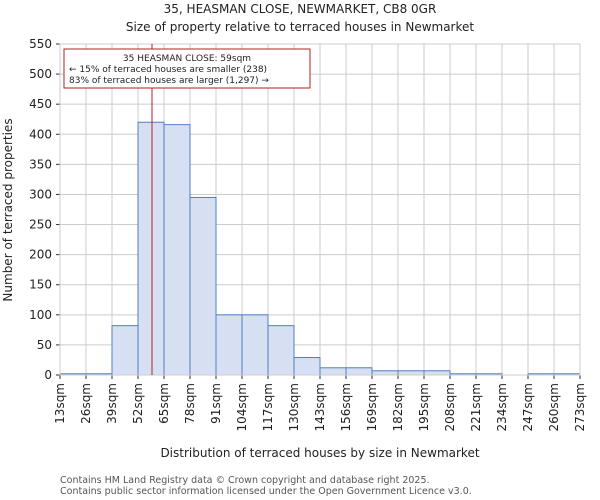  What do you see at coordinates (216, 403) in the screenshot?
I see `x-tick-label: 91sqm` at bounding box center [216, 403].